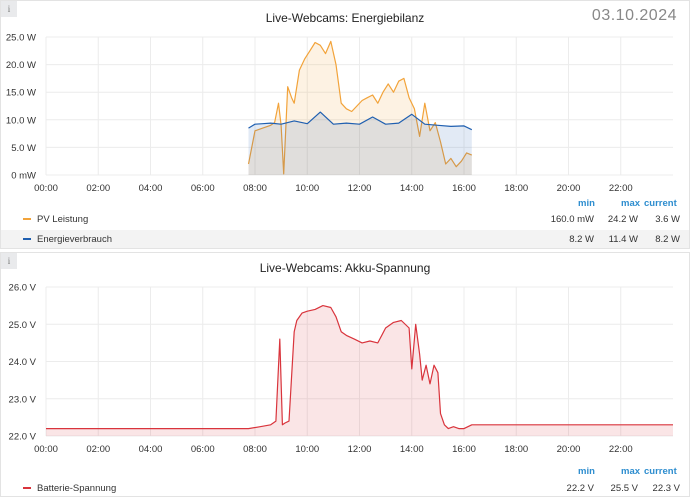 This screenshot has height=497, width=690. I want to click on y-tick-label: 23.0 V, so click(23, 399).